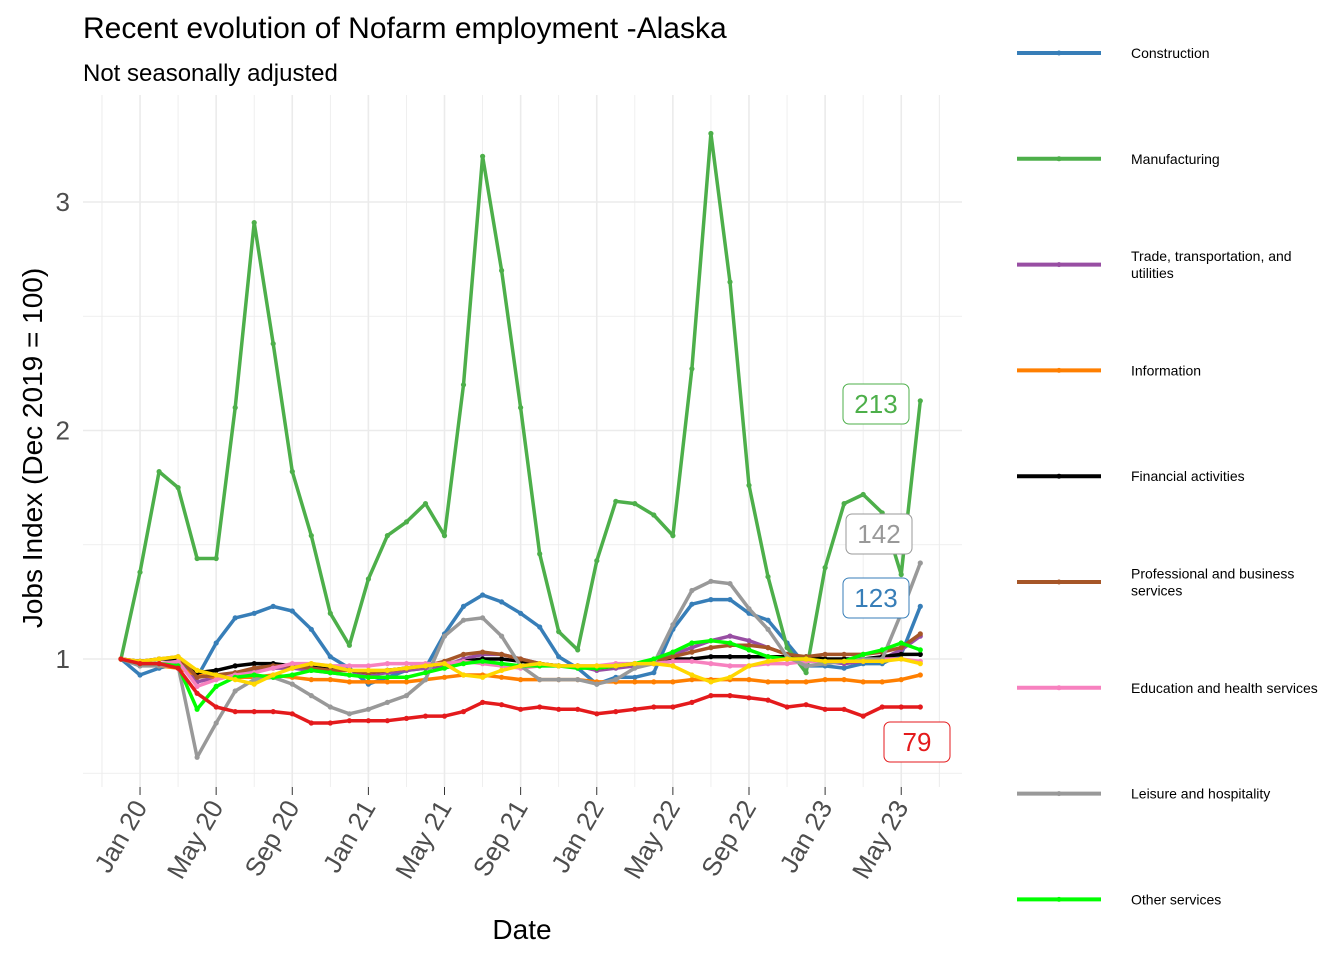  I want to click on x-tick-label: May 23, so click(880, 839).